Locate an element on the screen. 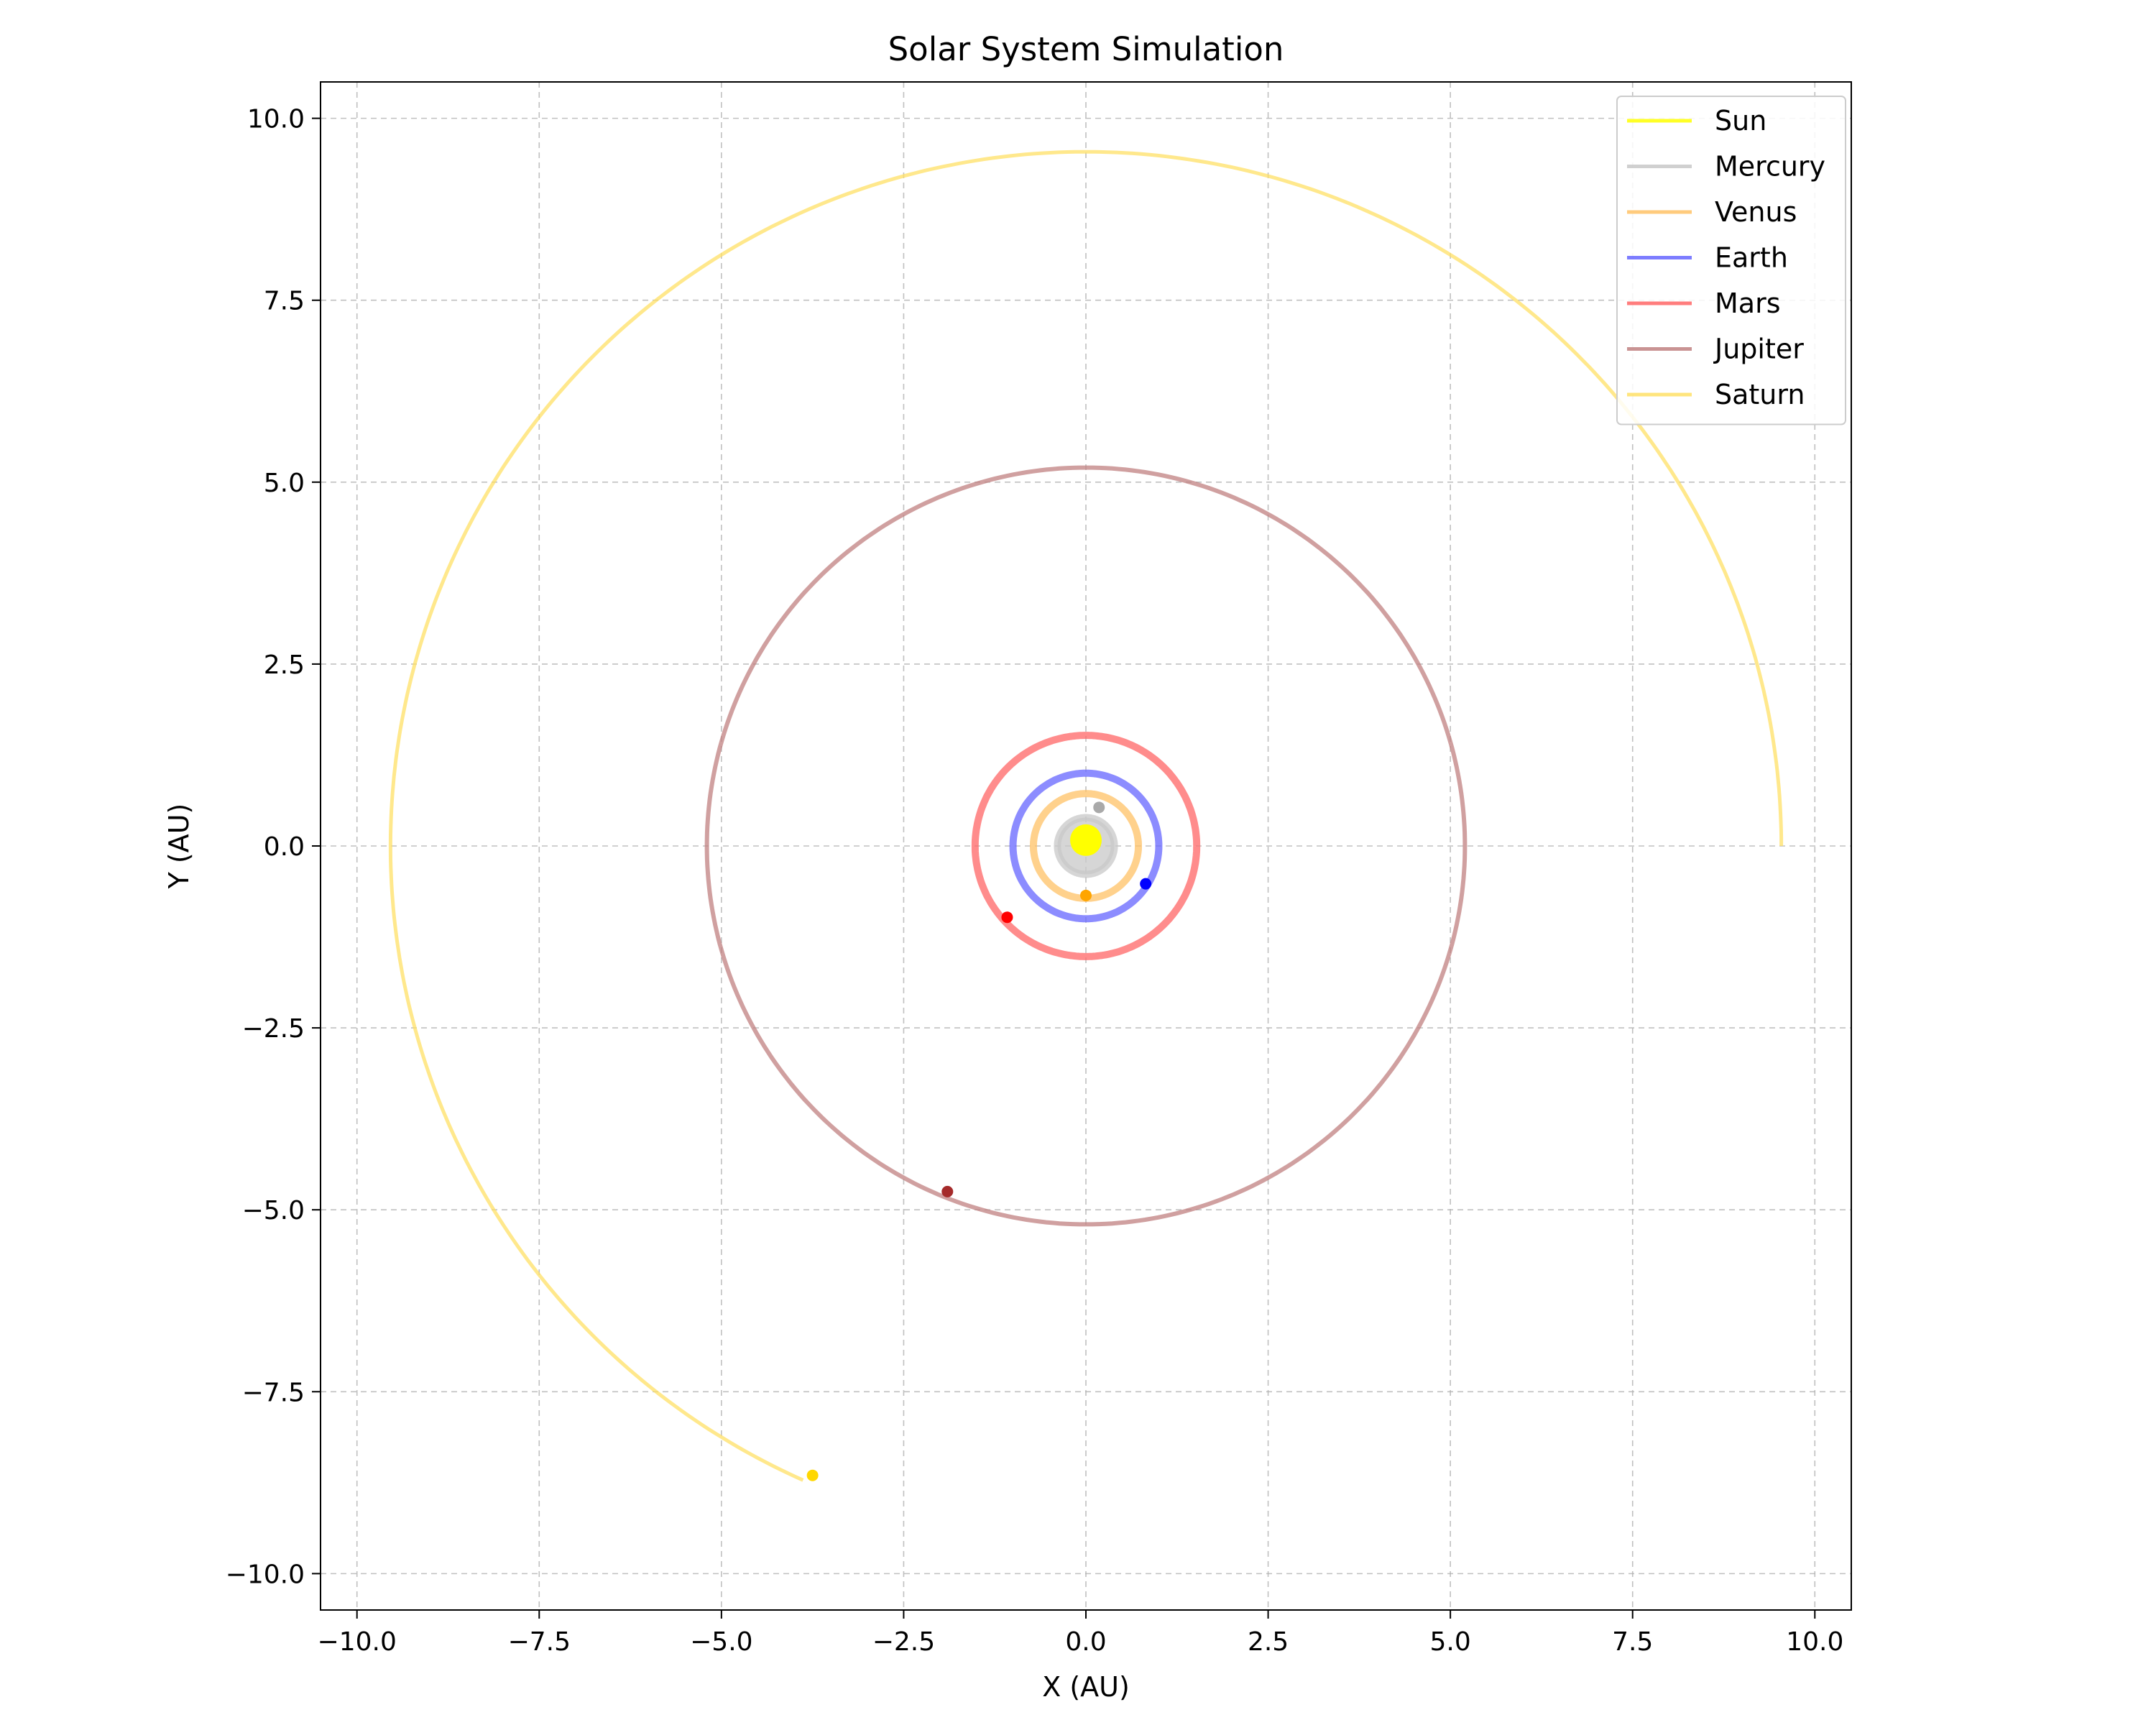 Image resolution: width=2156 pixels, height=1725 pixels. x-axis-label: X (AU) is located at coordinates (1086, 1687).